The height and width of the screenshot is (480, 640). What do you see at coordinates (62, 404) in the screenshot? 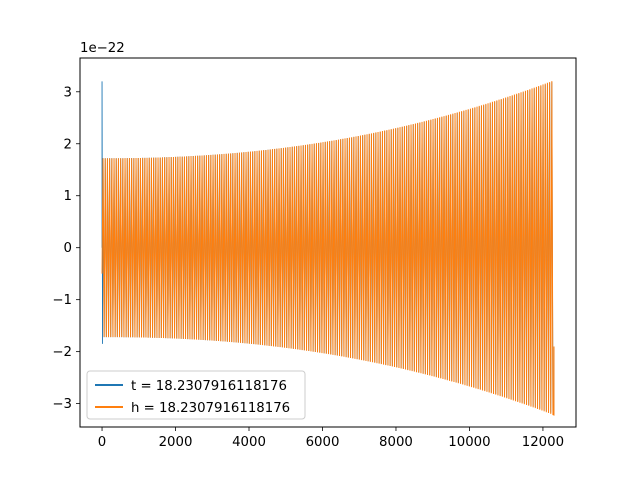
I see `y-tick-label: −3` at bounding box center [62, 404].